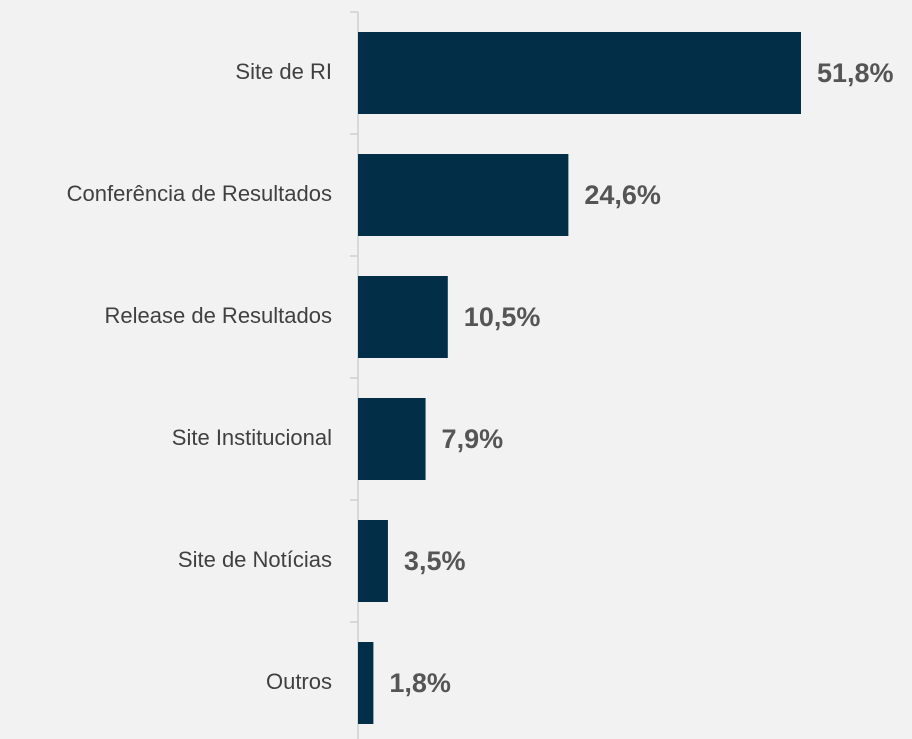 The width and height of the screenshot is (912, 739). I want to click on value-label: 7,9%, so click(473, 439).